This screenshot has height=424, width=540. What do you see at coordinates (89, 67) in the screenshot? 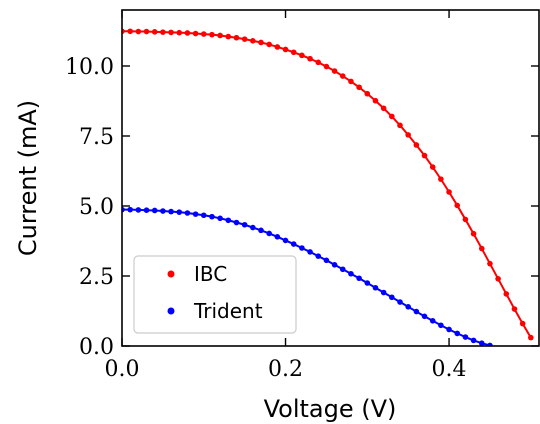
I see `y-tick-label: 10.0` at bounding box center [89, 67].